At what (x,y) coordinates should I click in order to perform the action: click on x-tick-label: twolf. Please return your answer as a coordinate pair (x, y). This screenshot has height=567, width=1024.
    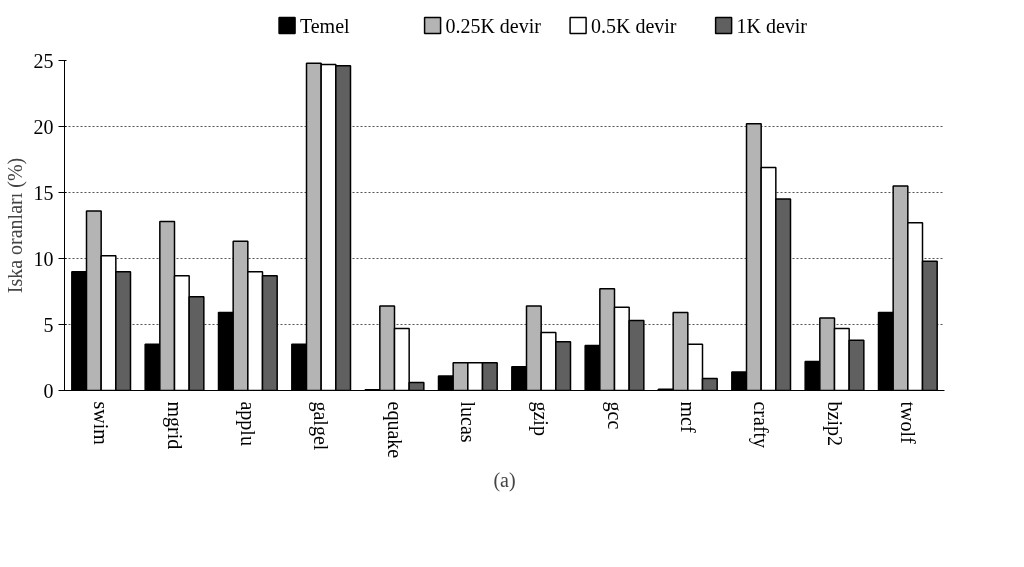
    Looking at the image, I should click on (907, 423).